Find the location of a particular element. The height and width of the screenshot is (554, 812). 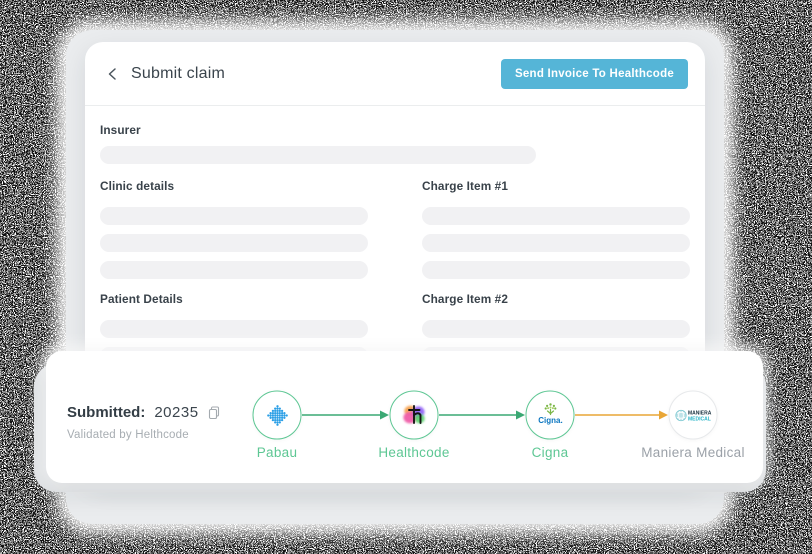

submitted-label: Submitted: is located at coordinates (106, 412).